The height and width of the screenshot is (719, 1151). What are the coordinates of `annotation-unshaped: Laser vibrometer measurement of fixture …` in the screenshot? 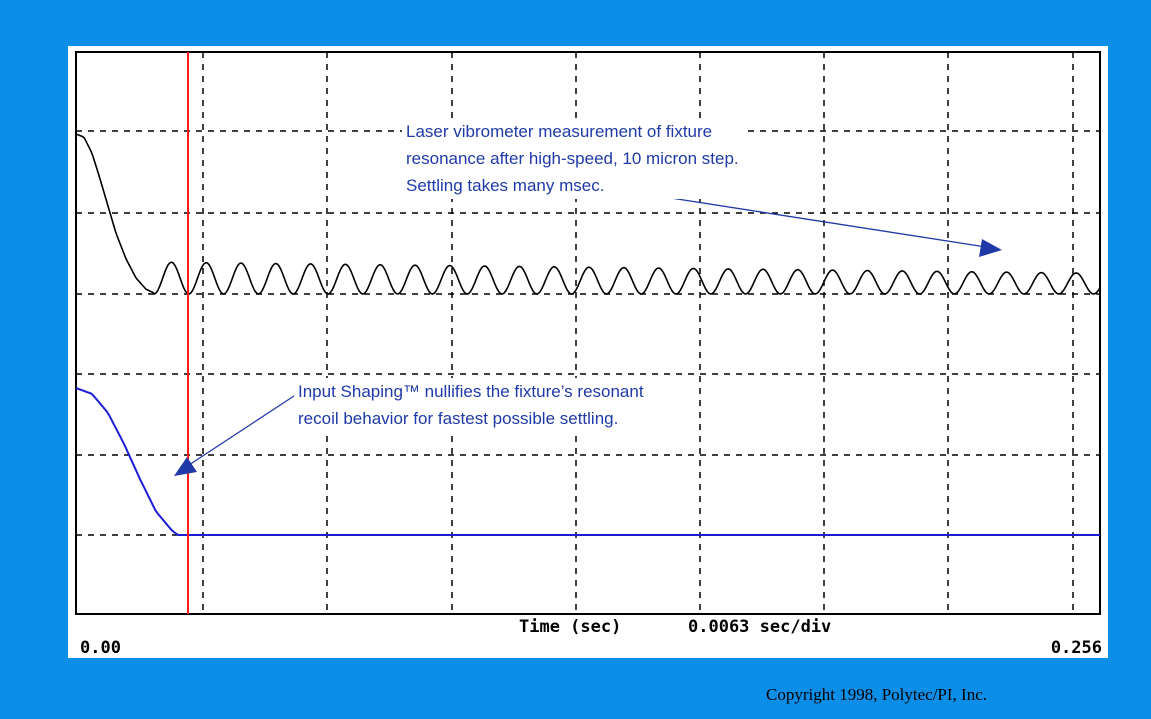 It's located at (572, 158).